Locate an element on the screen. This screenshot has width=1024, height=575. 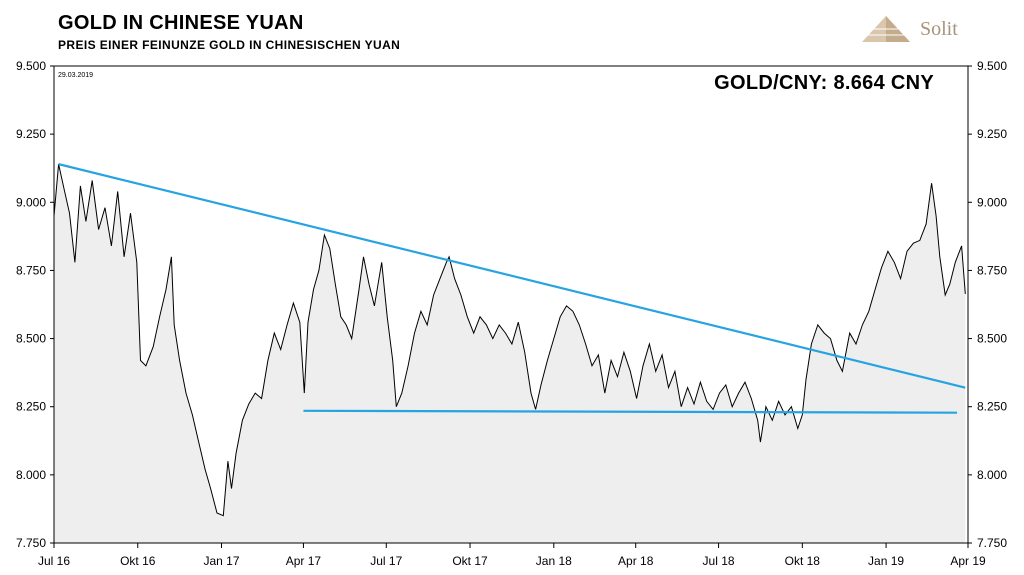
y-tick-label-left: 7.750 is located at coordinates (31, 543).